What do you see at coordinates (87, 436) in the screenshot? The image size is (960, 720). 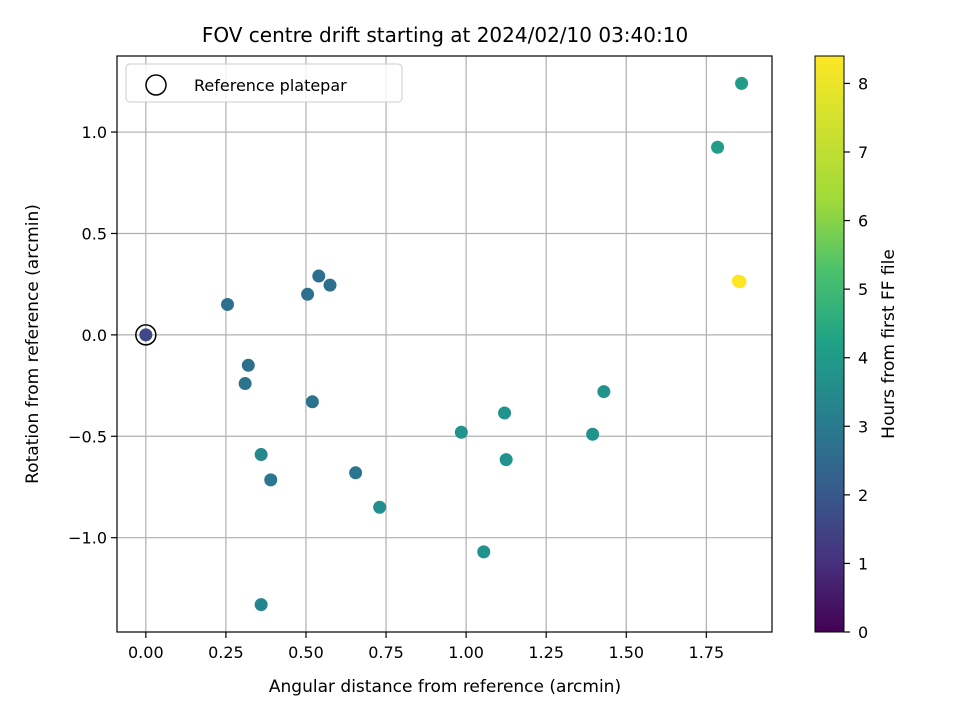 I see `y-tick-label: −0.5` at bounding box center [87, 436].